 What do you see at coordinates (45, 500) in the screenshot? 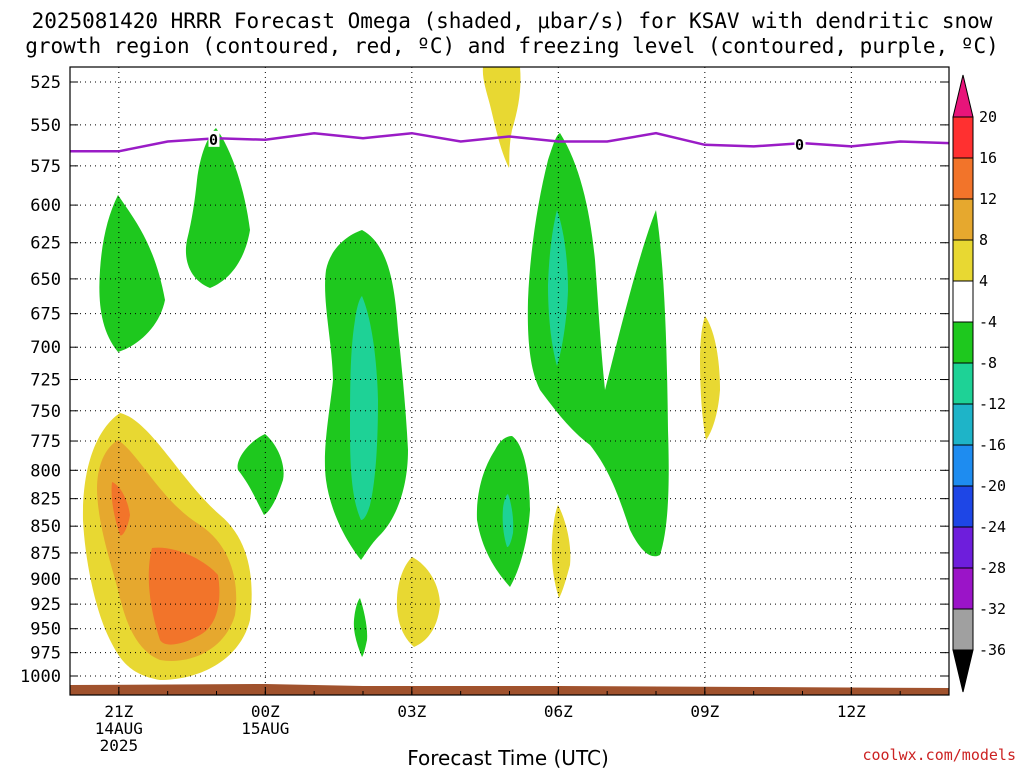
I see `y-tick-label: 825` at bounding box center [45, 500].